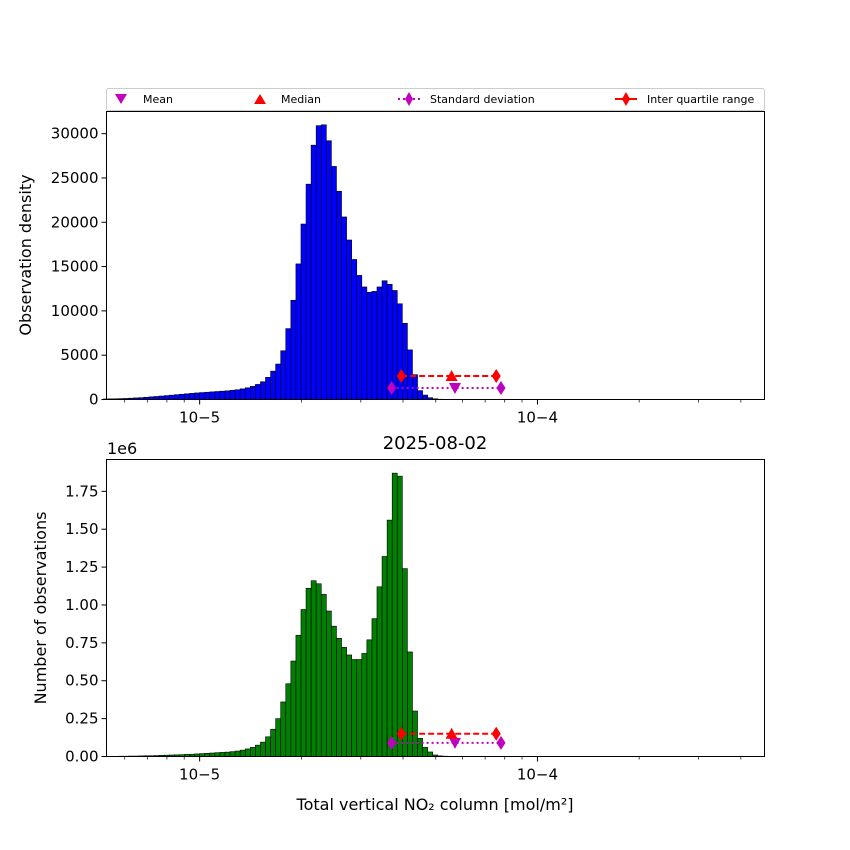  Describe the element at coordinates (75, 311) in the screenshot. I see `y-tick-label: 10000` at that location.